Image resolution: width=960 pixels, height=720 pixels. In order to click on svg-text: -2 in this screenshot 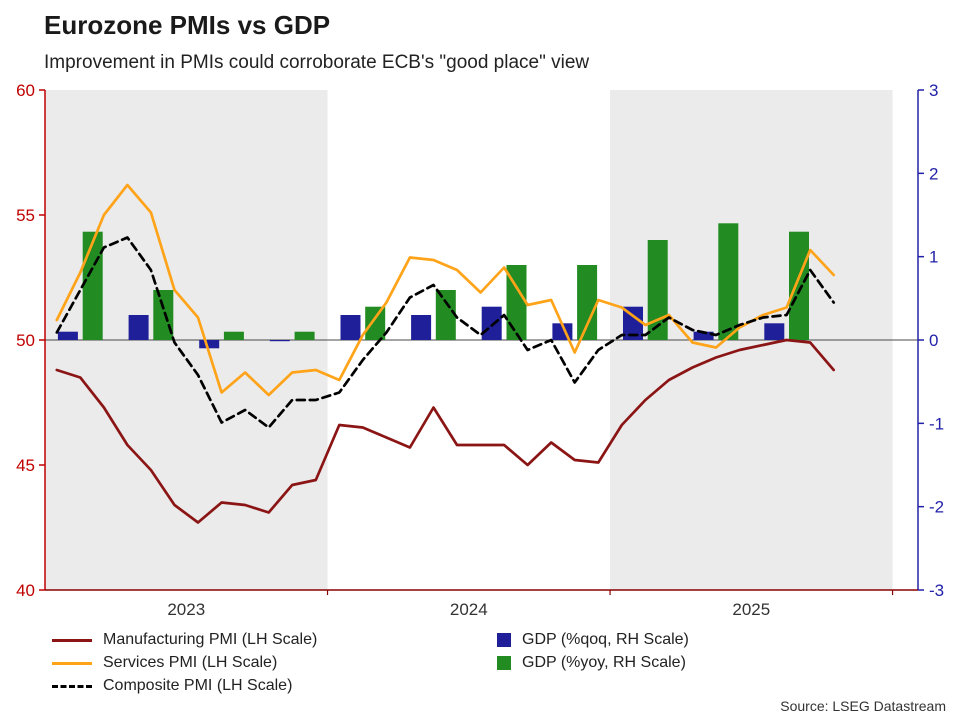, I will do `click(936, 507)`.